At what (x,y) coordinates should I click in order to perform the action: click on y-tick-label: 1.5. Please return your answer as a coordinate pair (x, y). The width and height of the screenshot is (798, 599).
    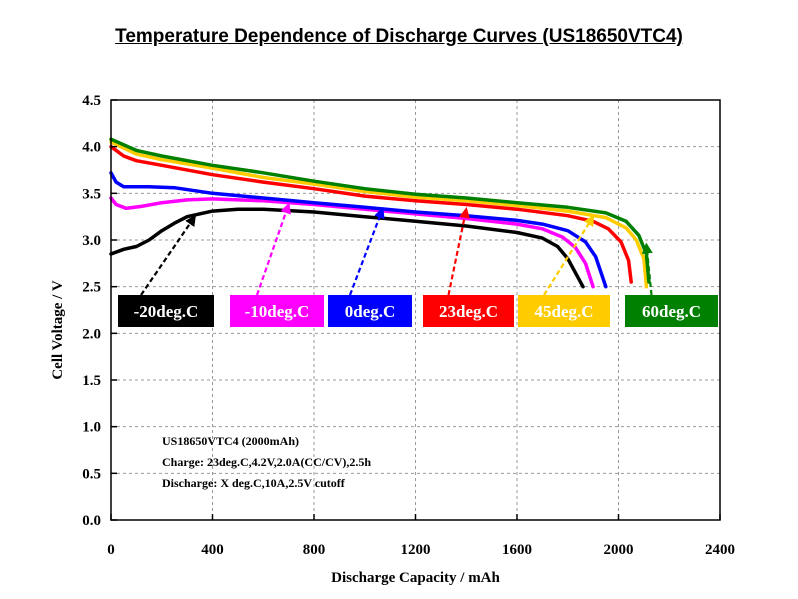
    Looking at the image, I should click on (91, 381).